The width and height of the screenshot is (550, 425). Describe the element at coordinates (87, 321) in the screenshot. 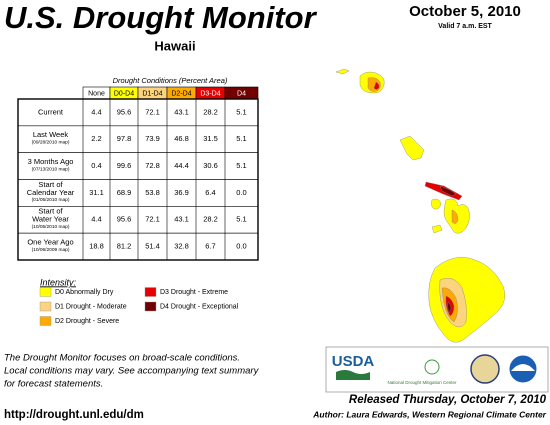

I see `legend-label: D2 Drought - Severe` at that location.